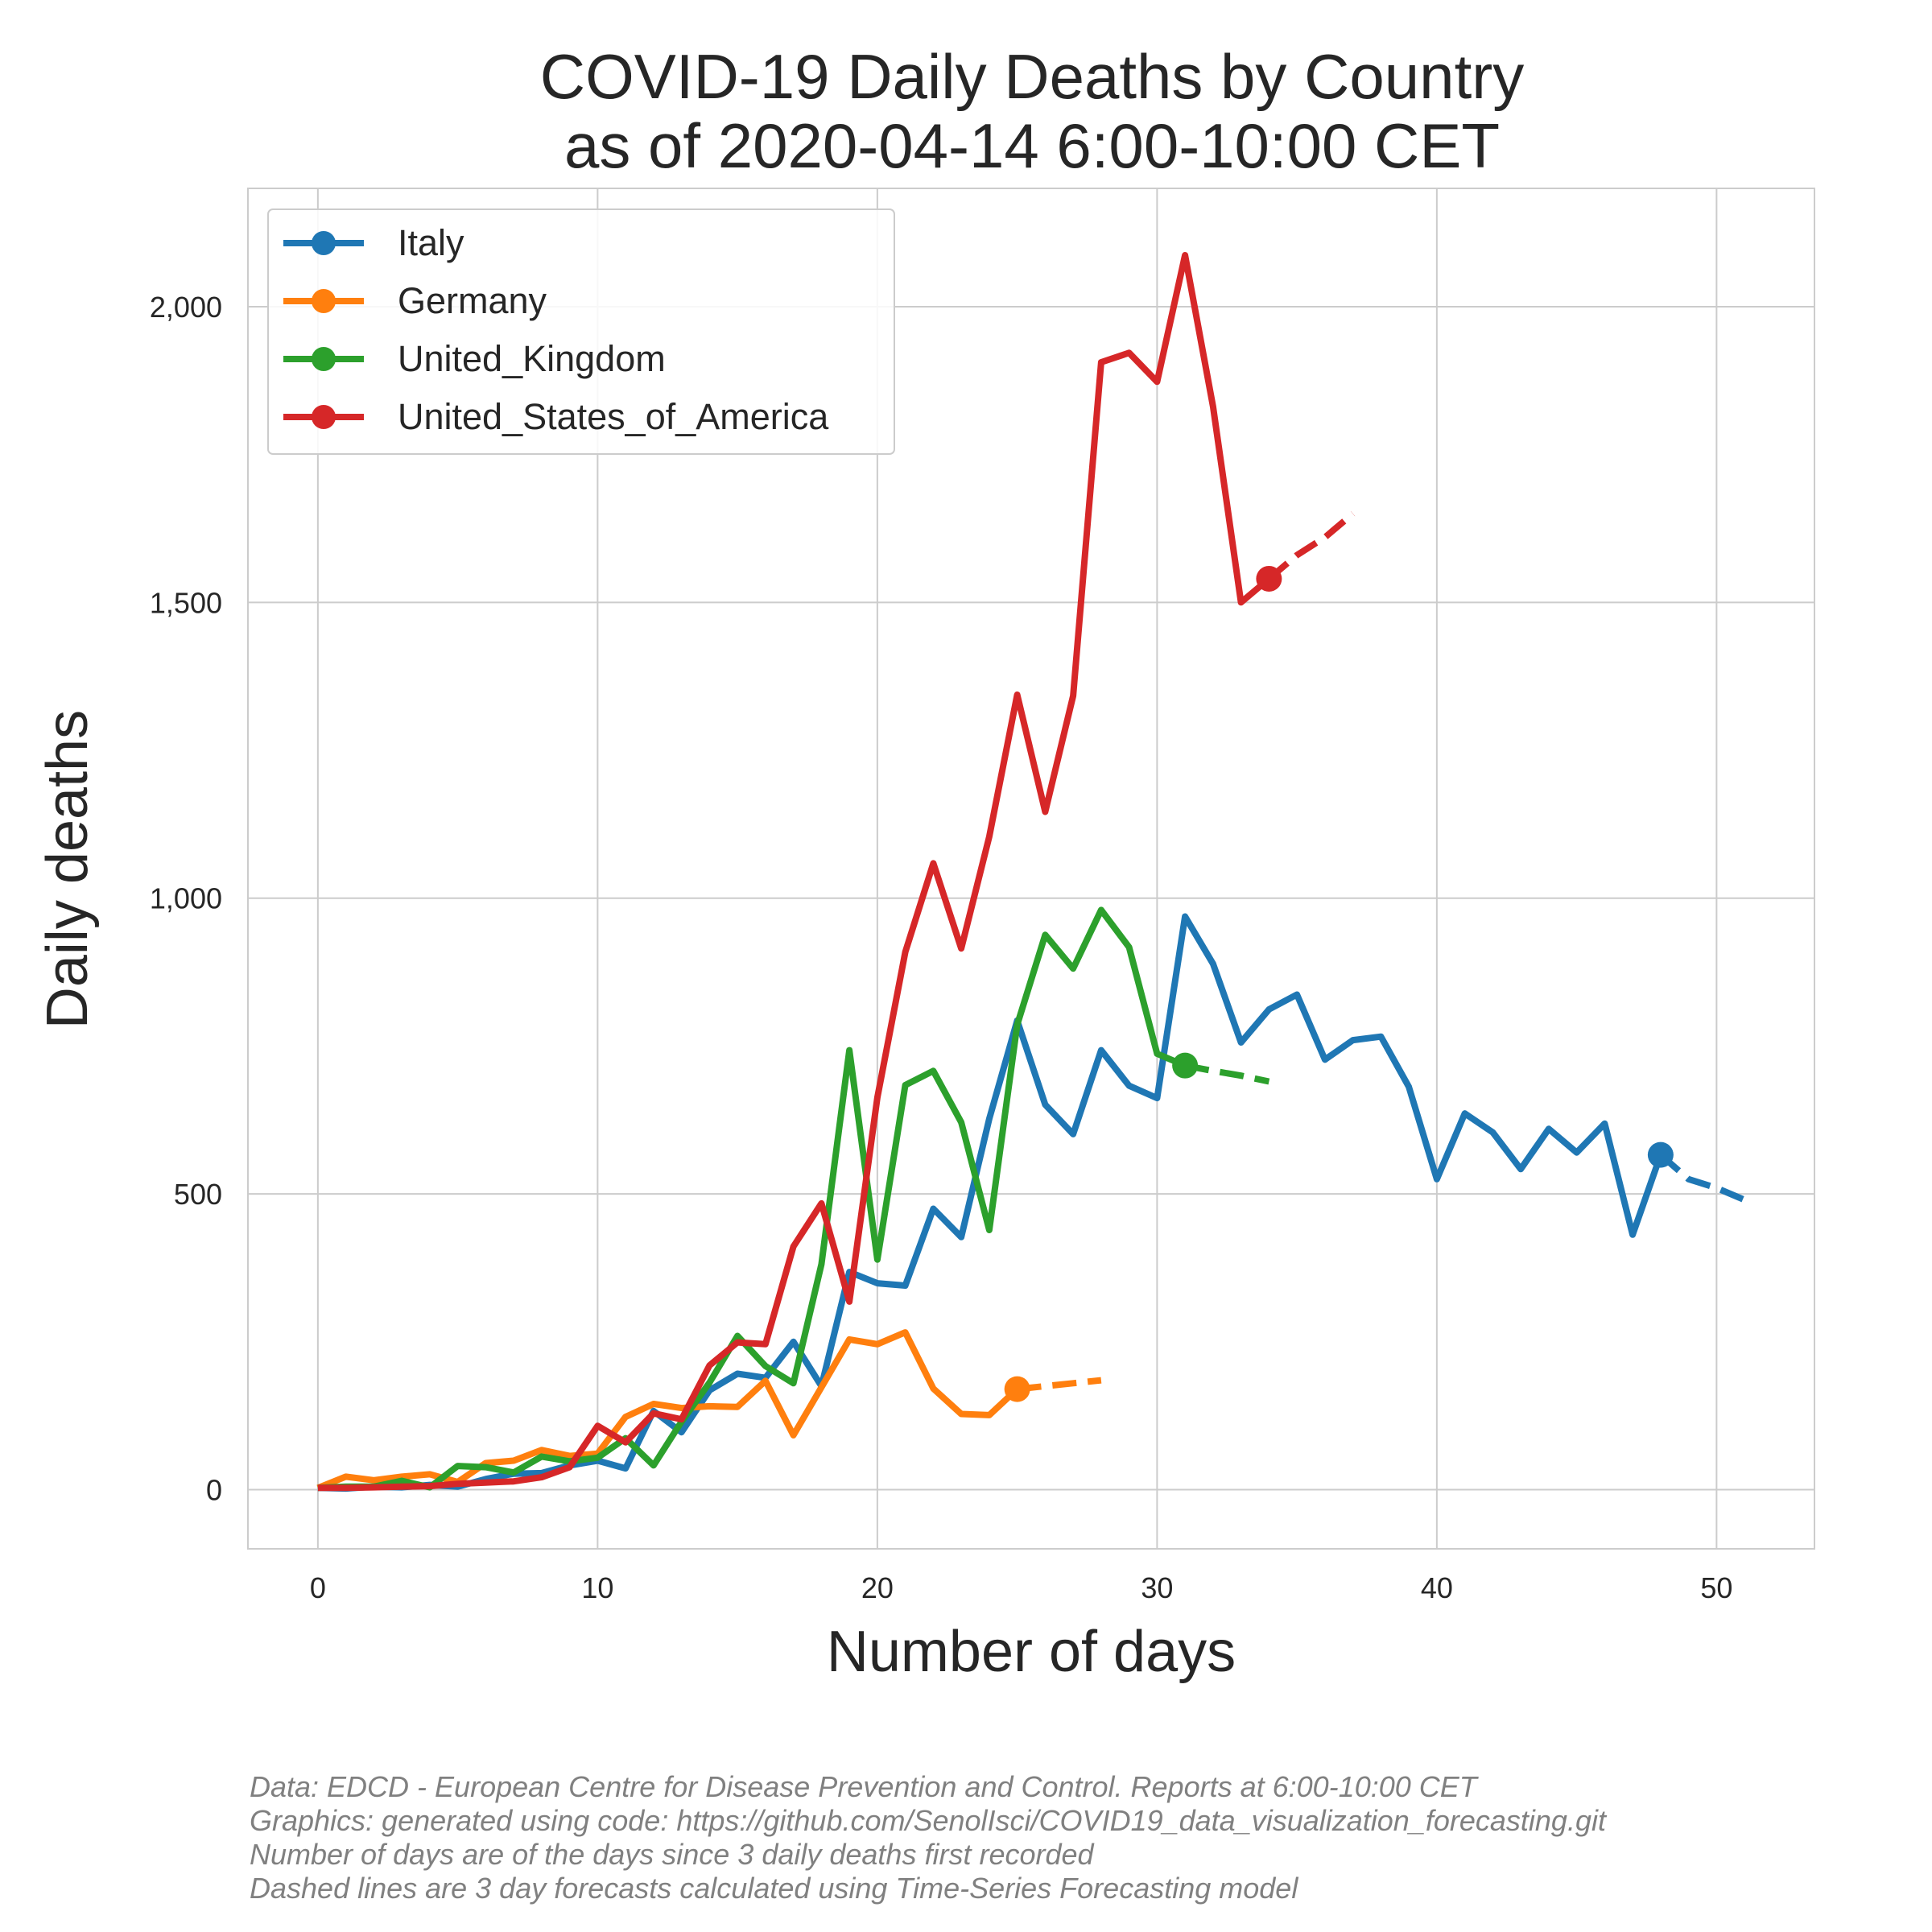 This screenshot has height=1932, width=1932. I want to click on legend-label-united-states-of-america: United_States_of_America, so click(613, 416).